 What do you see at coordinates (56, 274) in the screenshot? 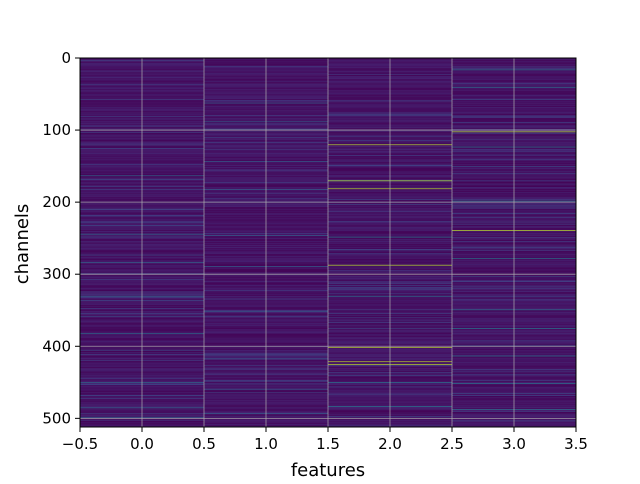
I see `y-tick-label: 300` at bounding box center [56, 274].